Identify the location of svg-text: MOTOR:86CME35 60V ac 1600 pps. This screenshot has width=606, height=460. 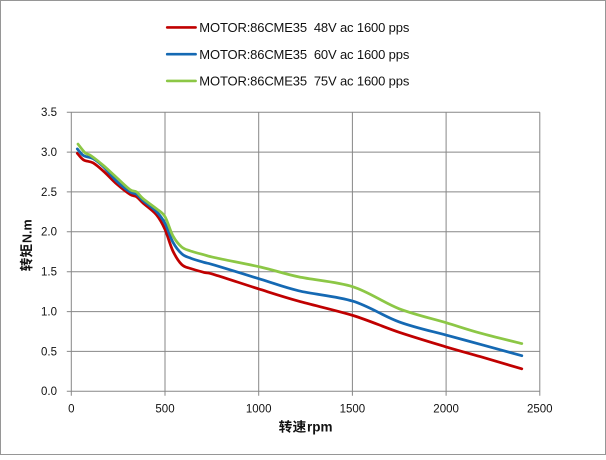
(304, 54).